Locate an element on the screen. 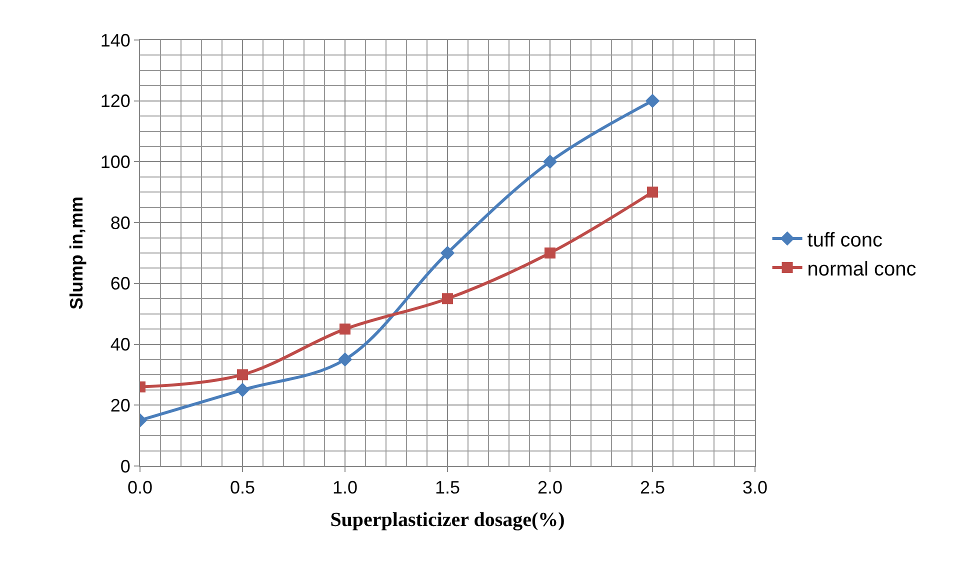 Image resolution: width=955 pixels, height=586 pixels. y-tick-label: 20 is located at coordinates (120, 405).